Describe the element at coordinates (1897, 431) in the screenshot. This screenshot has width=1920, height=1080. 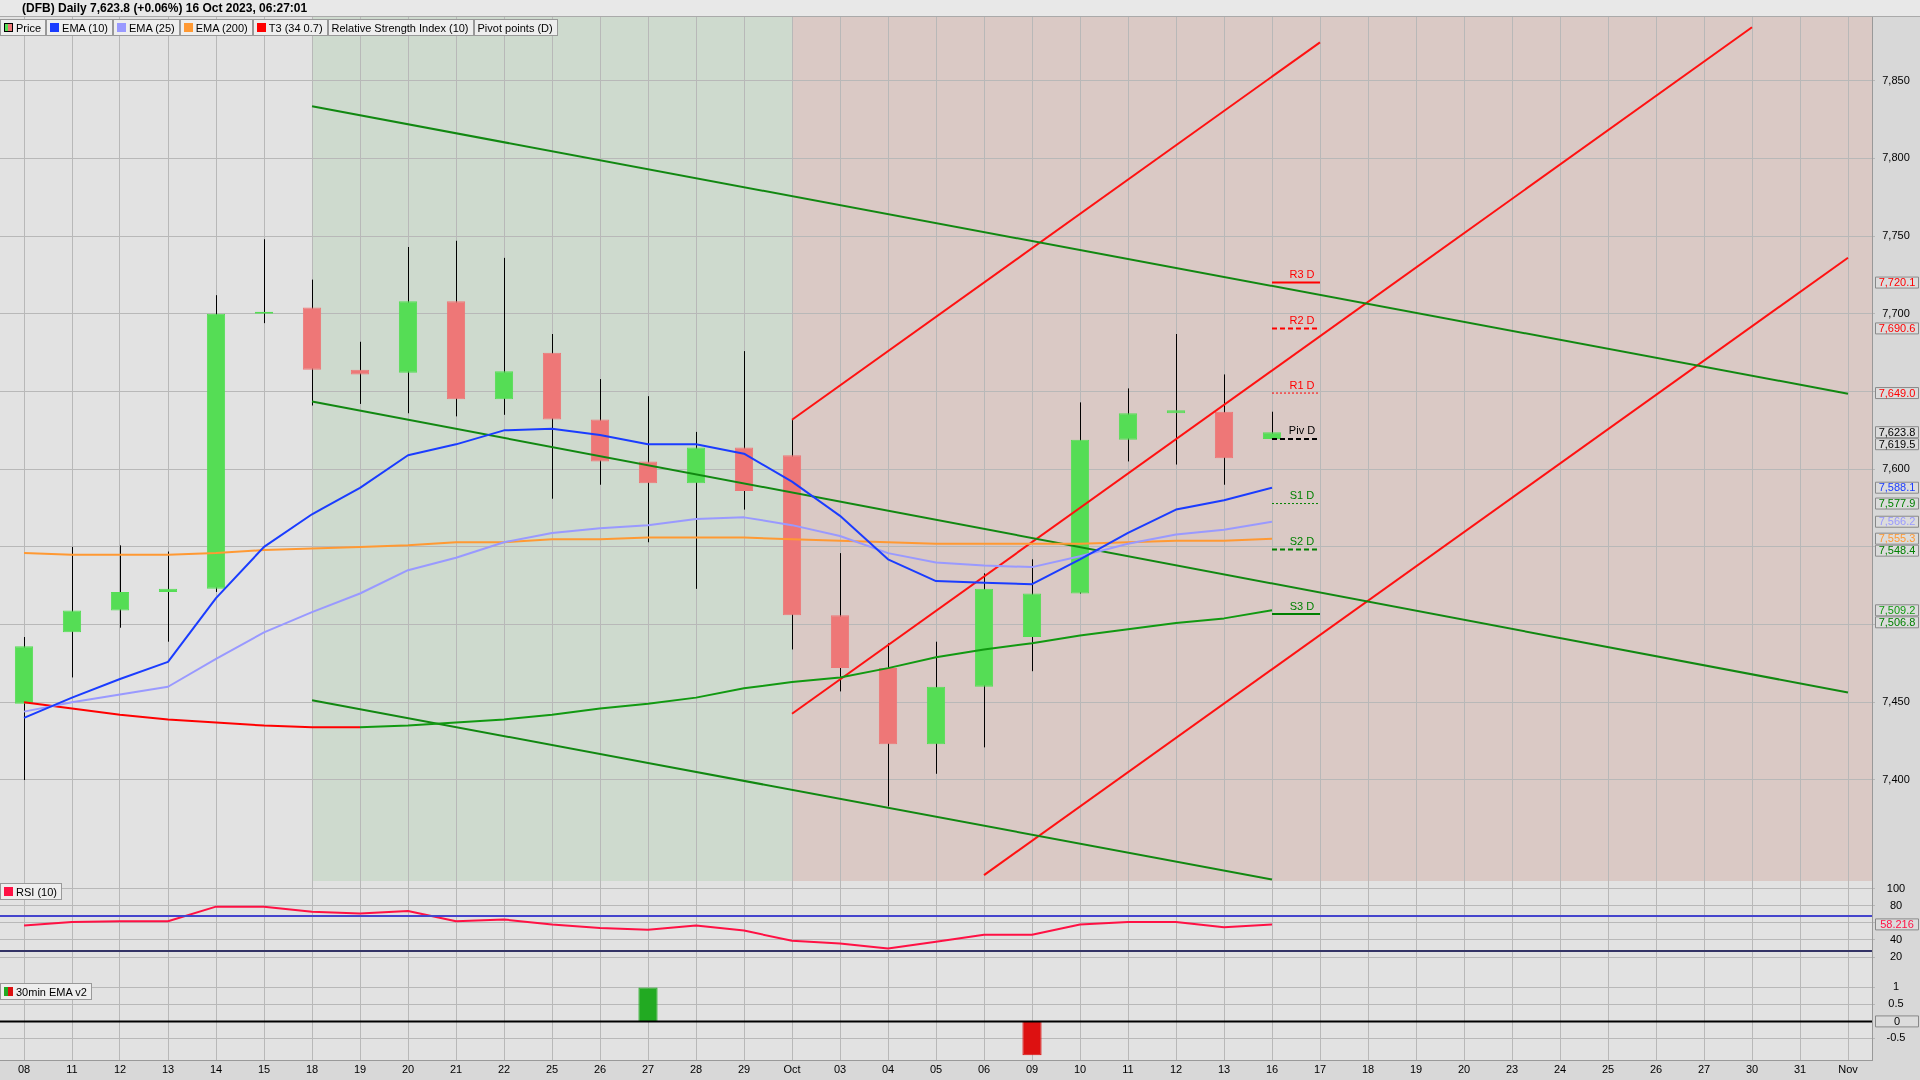
I see `y-tick-label: 7,623.8` at that location.